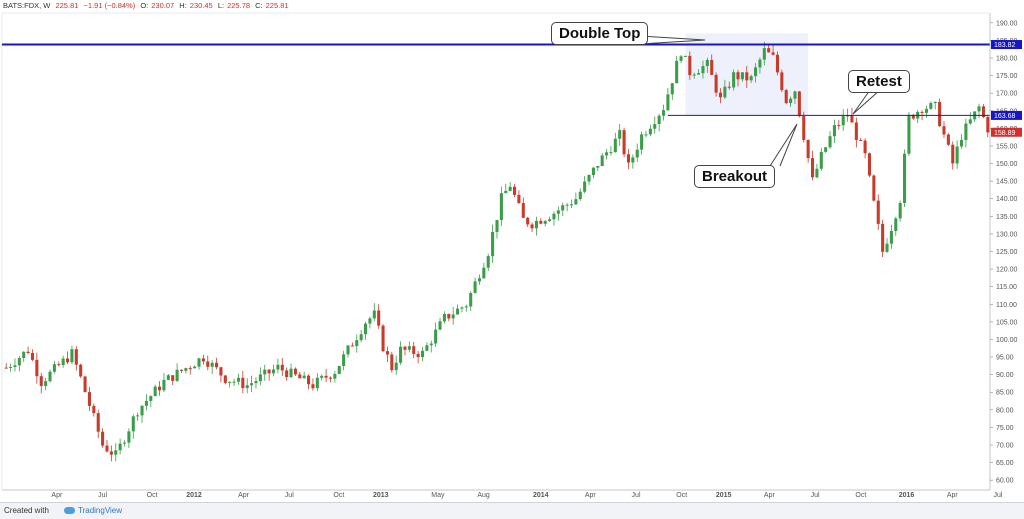 The height and width of the screenshot is (519, 1024). Describe the element at coordinates (1005, 446) in the screenshot. I see `y-tick-label: 70.00` at that location.